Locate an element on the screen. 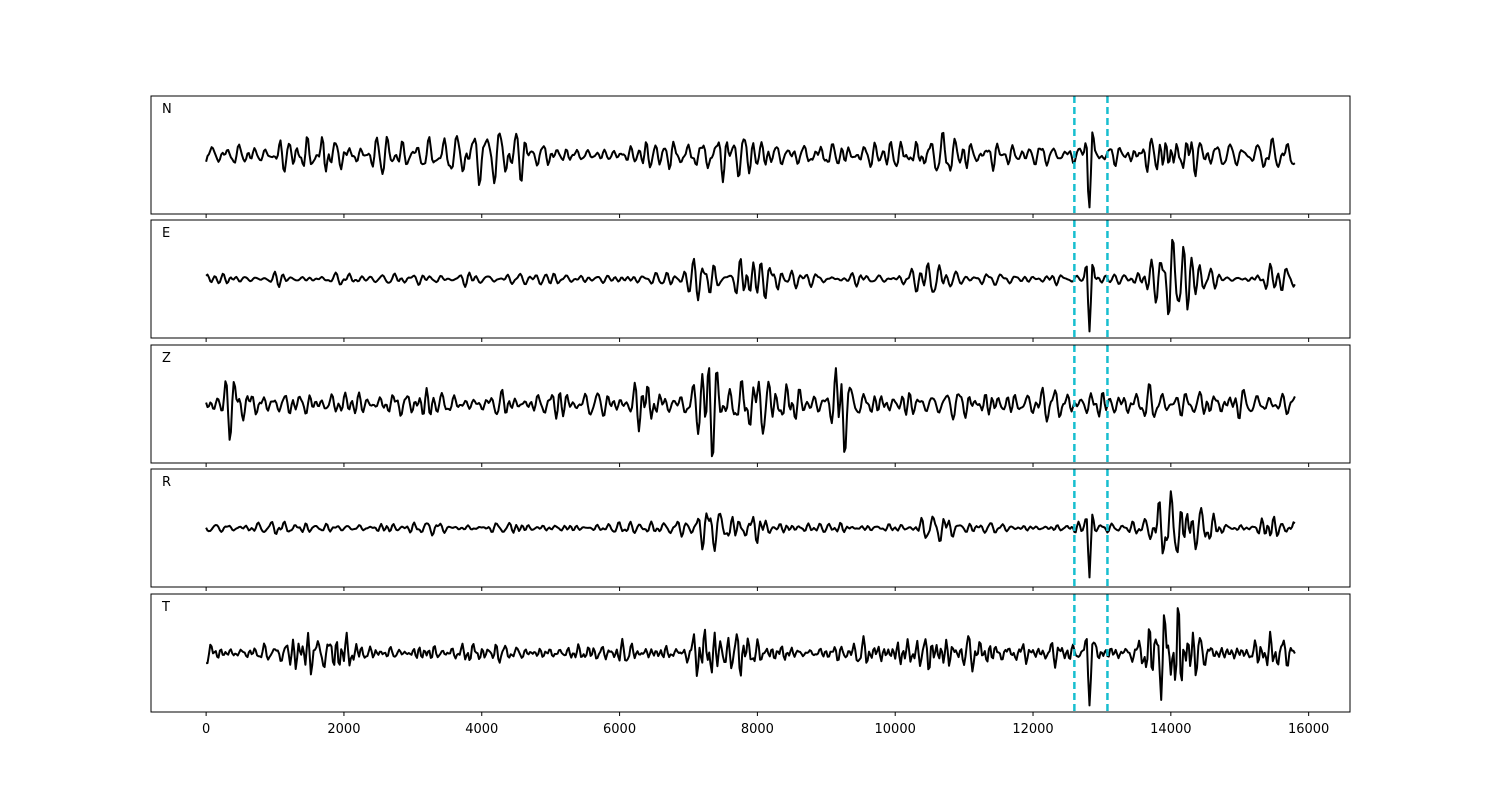 Image resolution: width=1500 pixels, height=800 pixels. panel-n: N is located at coordinates (750, 156).